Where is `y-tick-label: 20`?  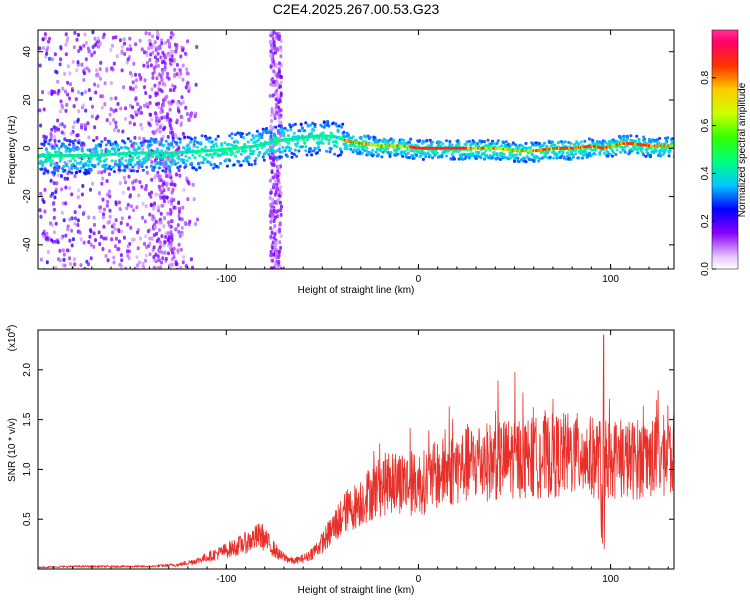 y-tick-label: 20 is located at coordinates (27, 100).